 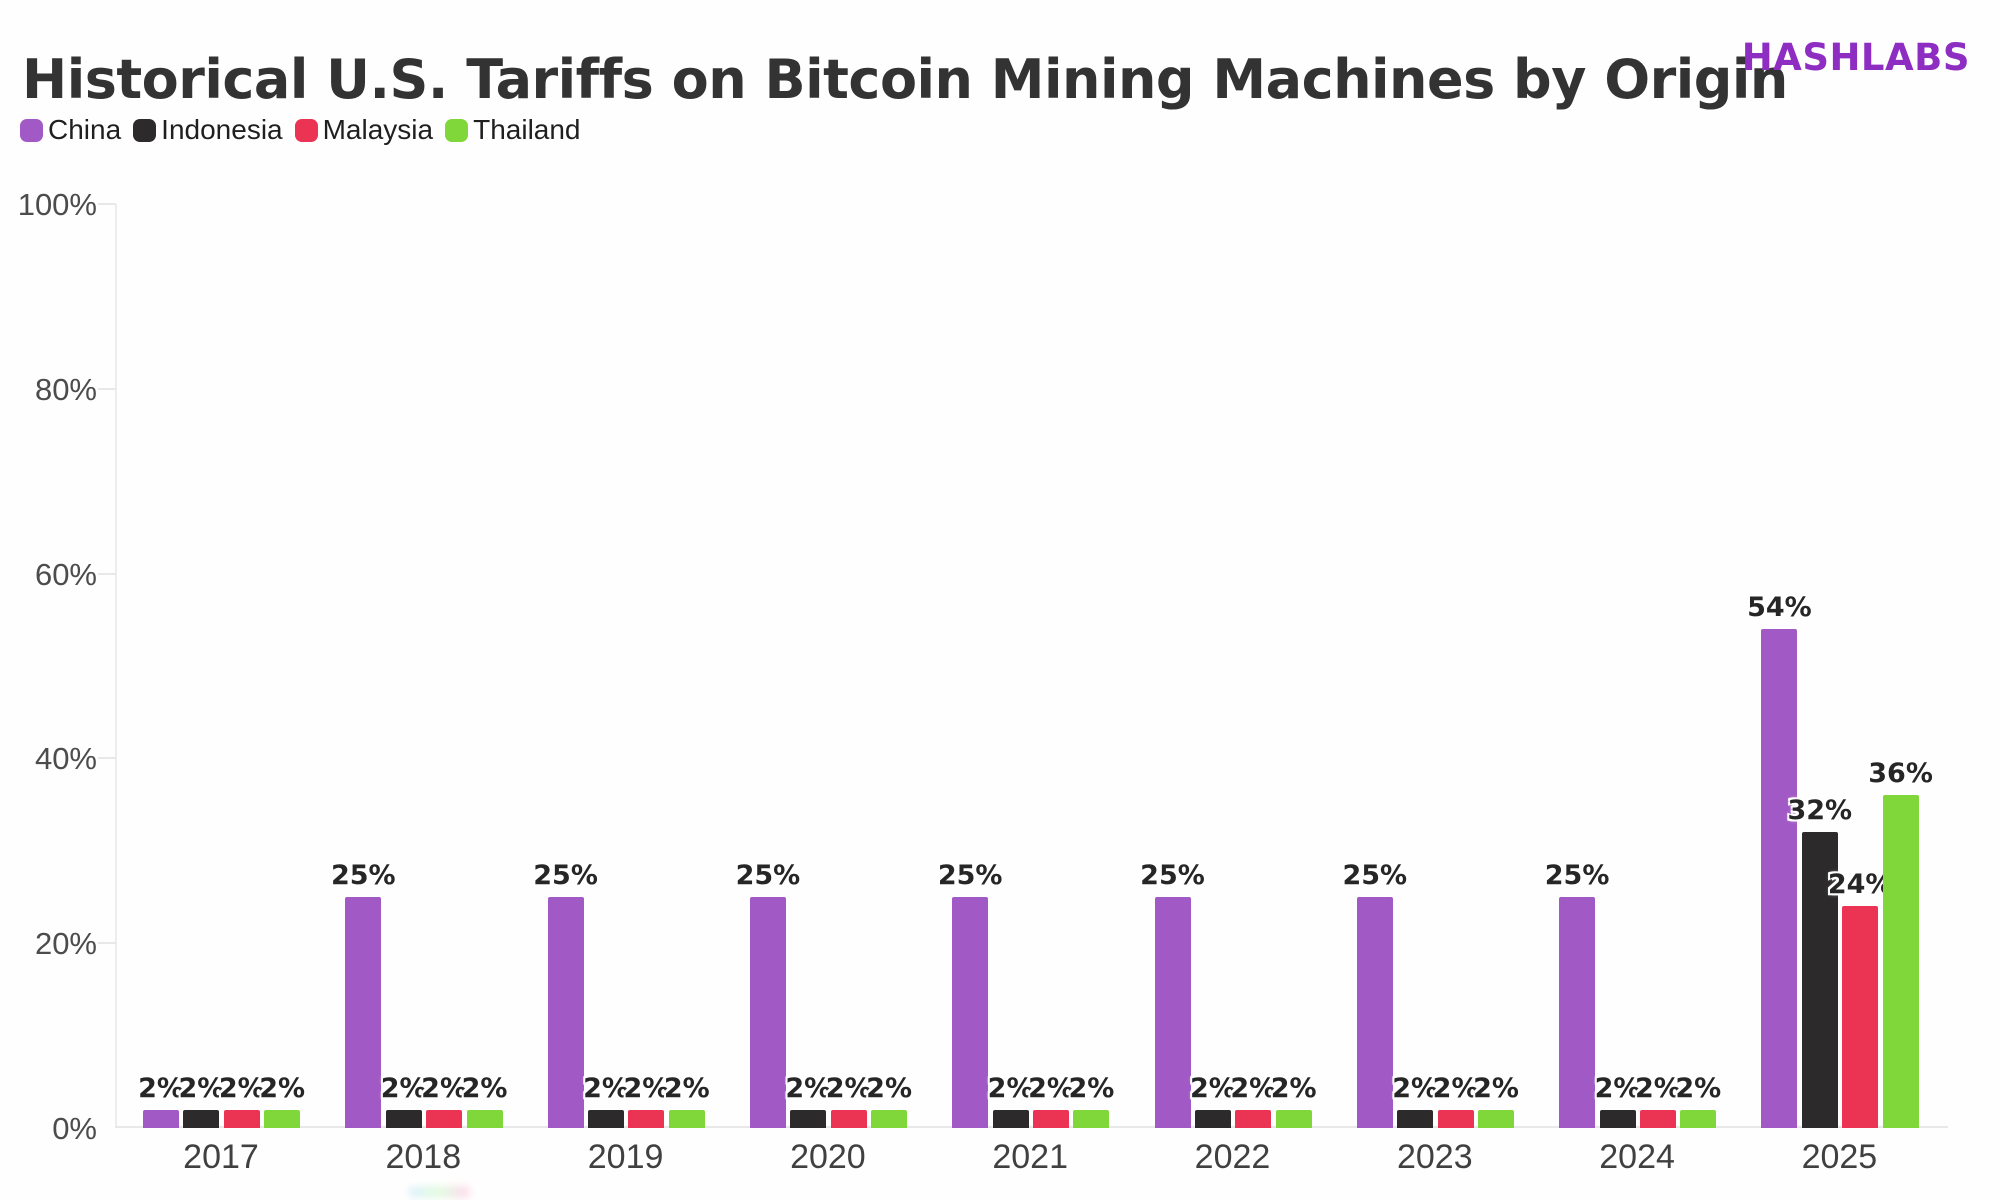 I want to click on y-tick-label: 0%, so click(x=74, y=1128).